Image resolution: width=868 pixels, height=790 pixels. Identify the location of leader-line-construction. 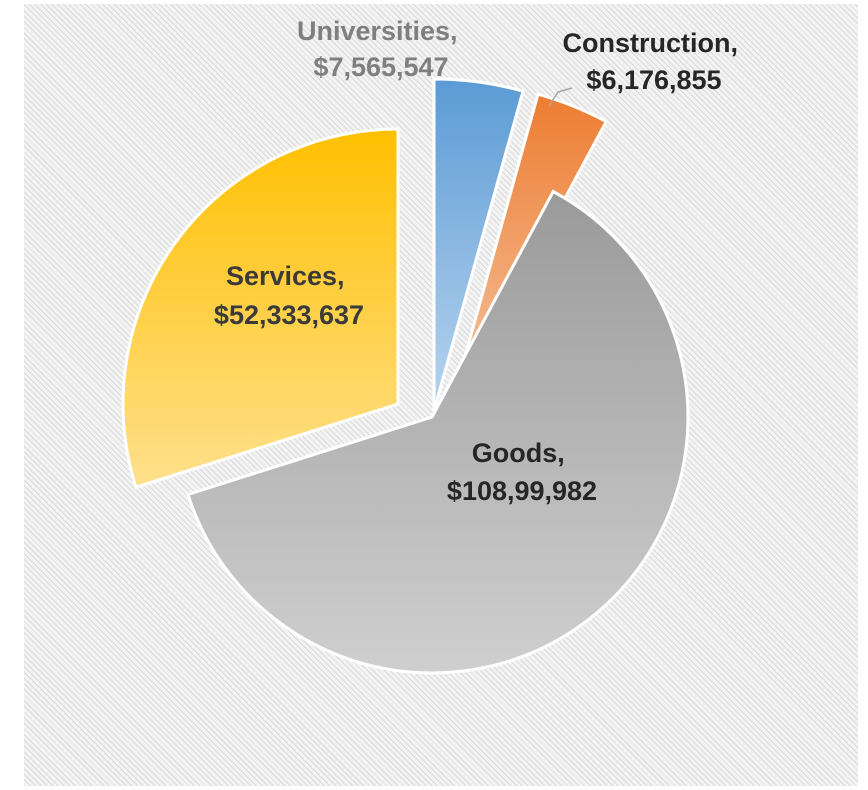
(560, 97).